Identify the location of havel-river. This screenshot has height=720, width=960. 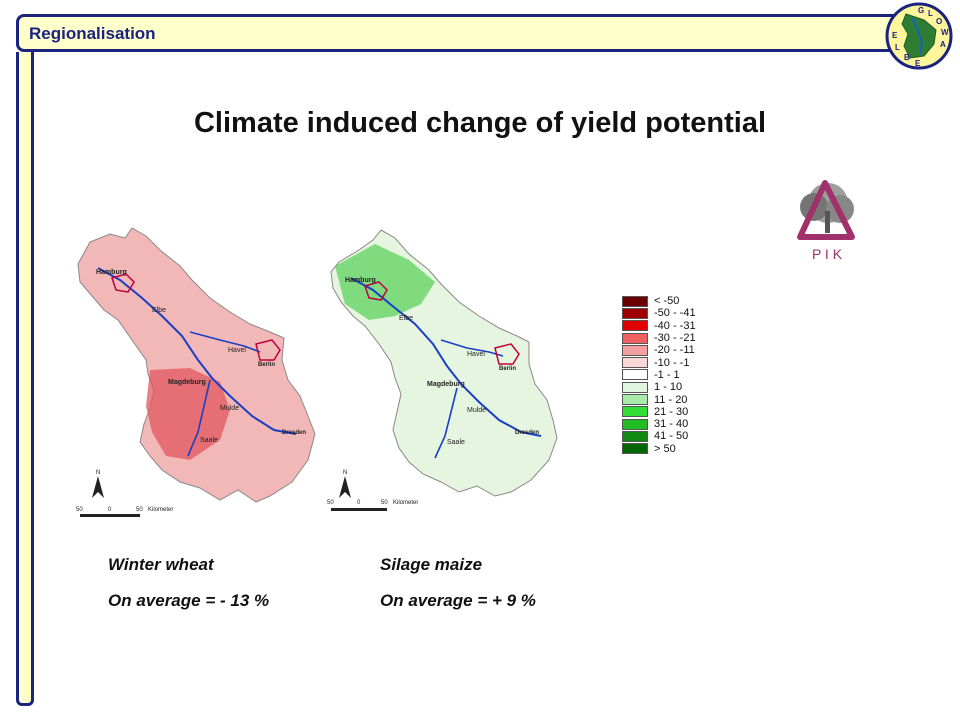
(225, 342).